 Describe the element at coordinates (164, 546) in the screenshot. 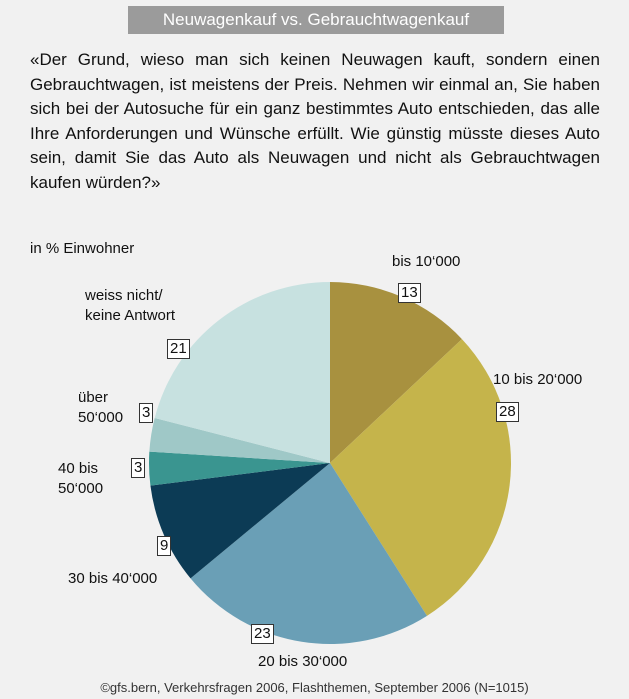

I see `value-label: 9` at that location.